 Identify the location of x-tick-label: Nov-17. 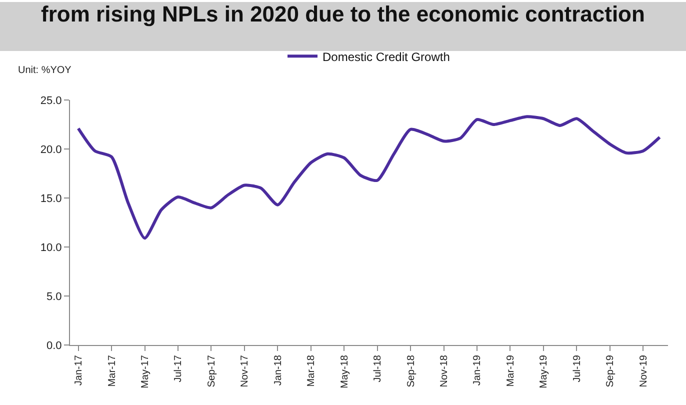
(245, 371).